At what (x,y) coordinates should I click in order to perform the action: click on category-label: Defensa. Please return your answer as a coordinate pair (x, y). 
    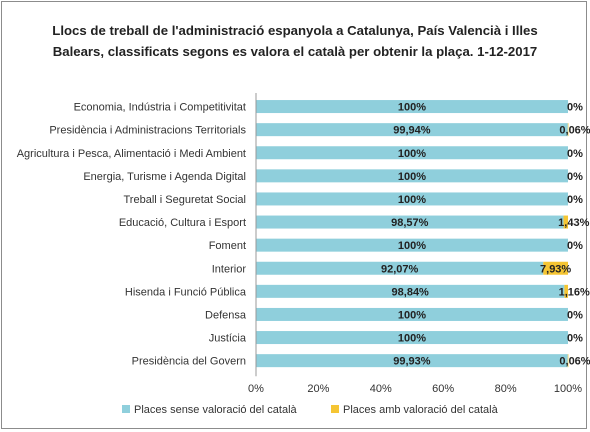
    Looking at the image, I should click on (226, 315).